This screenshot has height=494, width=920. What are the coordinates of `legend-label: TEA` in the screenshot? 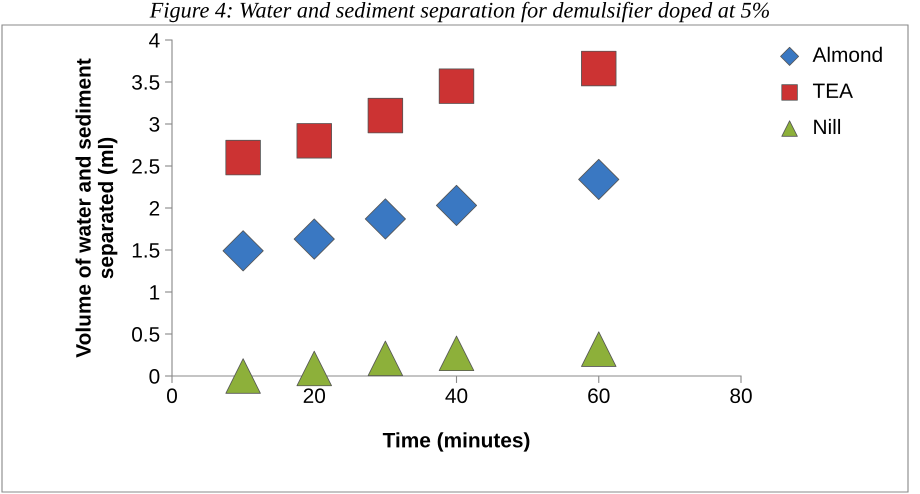 It's located at (832, 91).